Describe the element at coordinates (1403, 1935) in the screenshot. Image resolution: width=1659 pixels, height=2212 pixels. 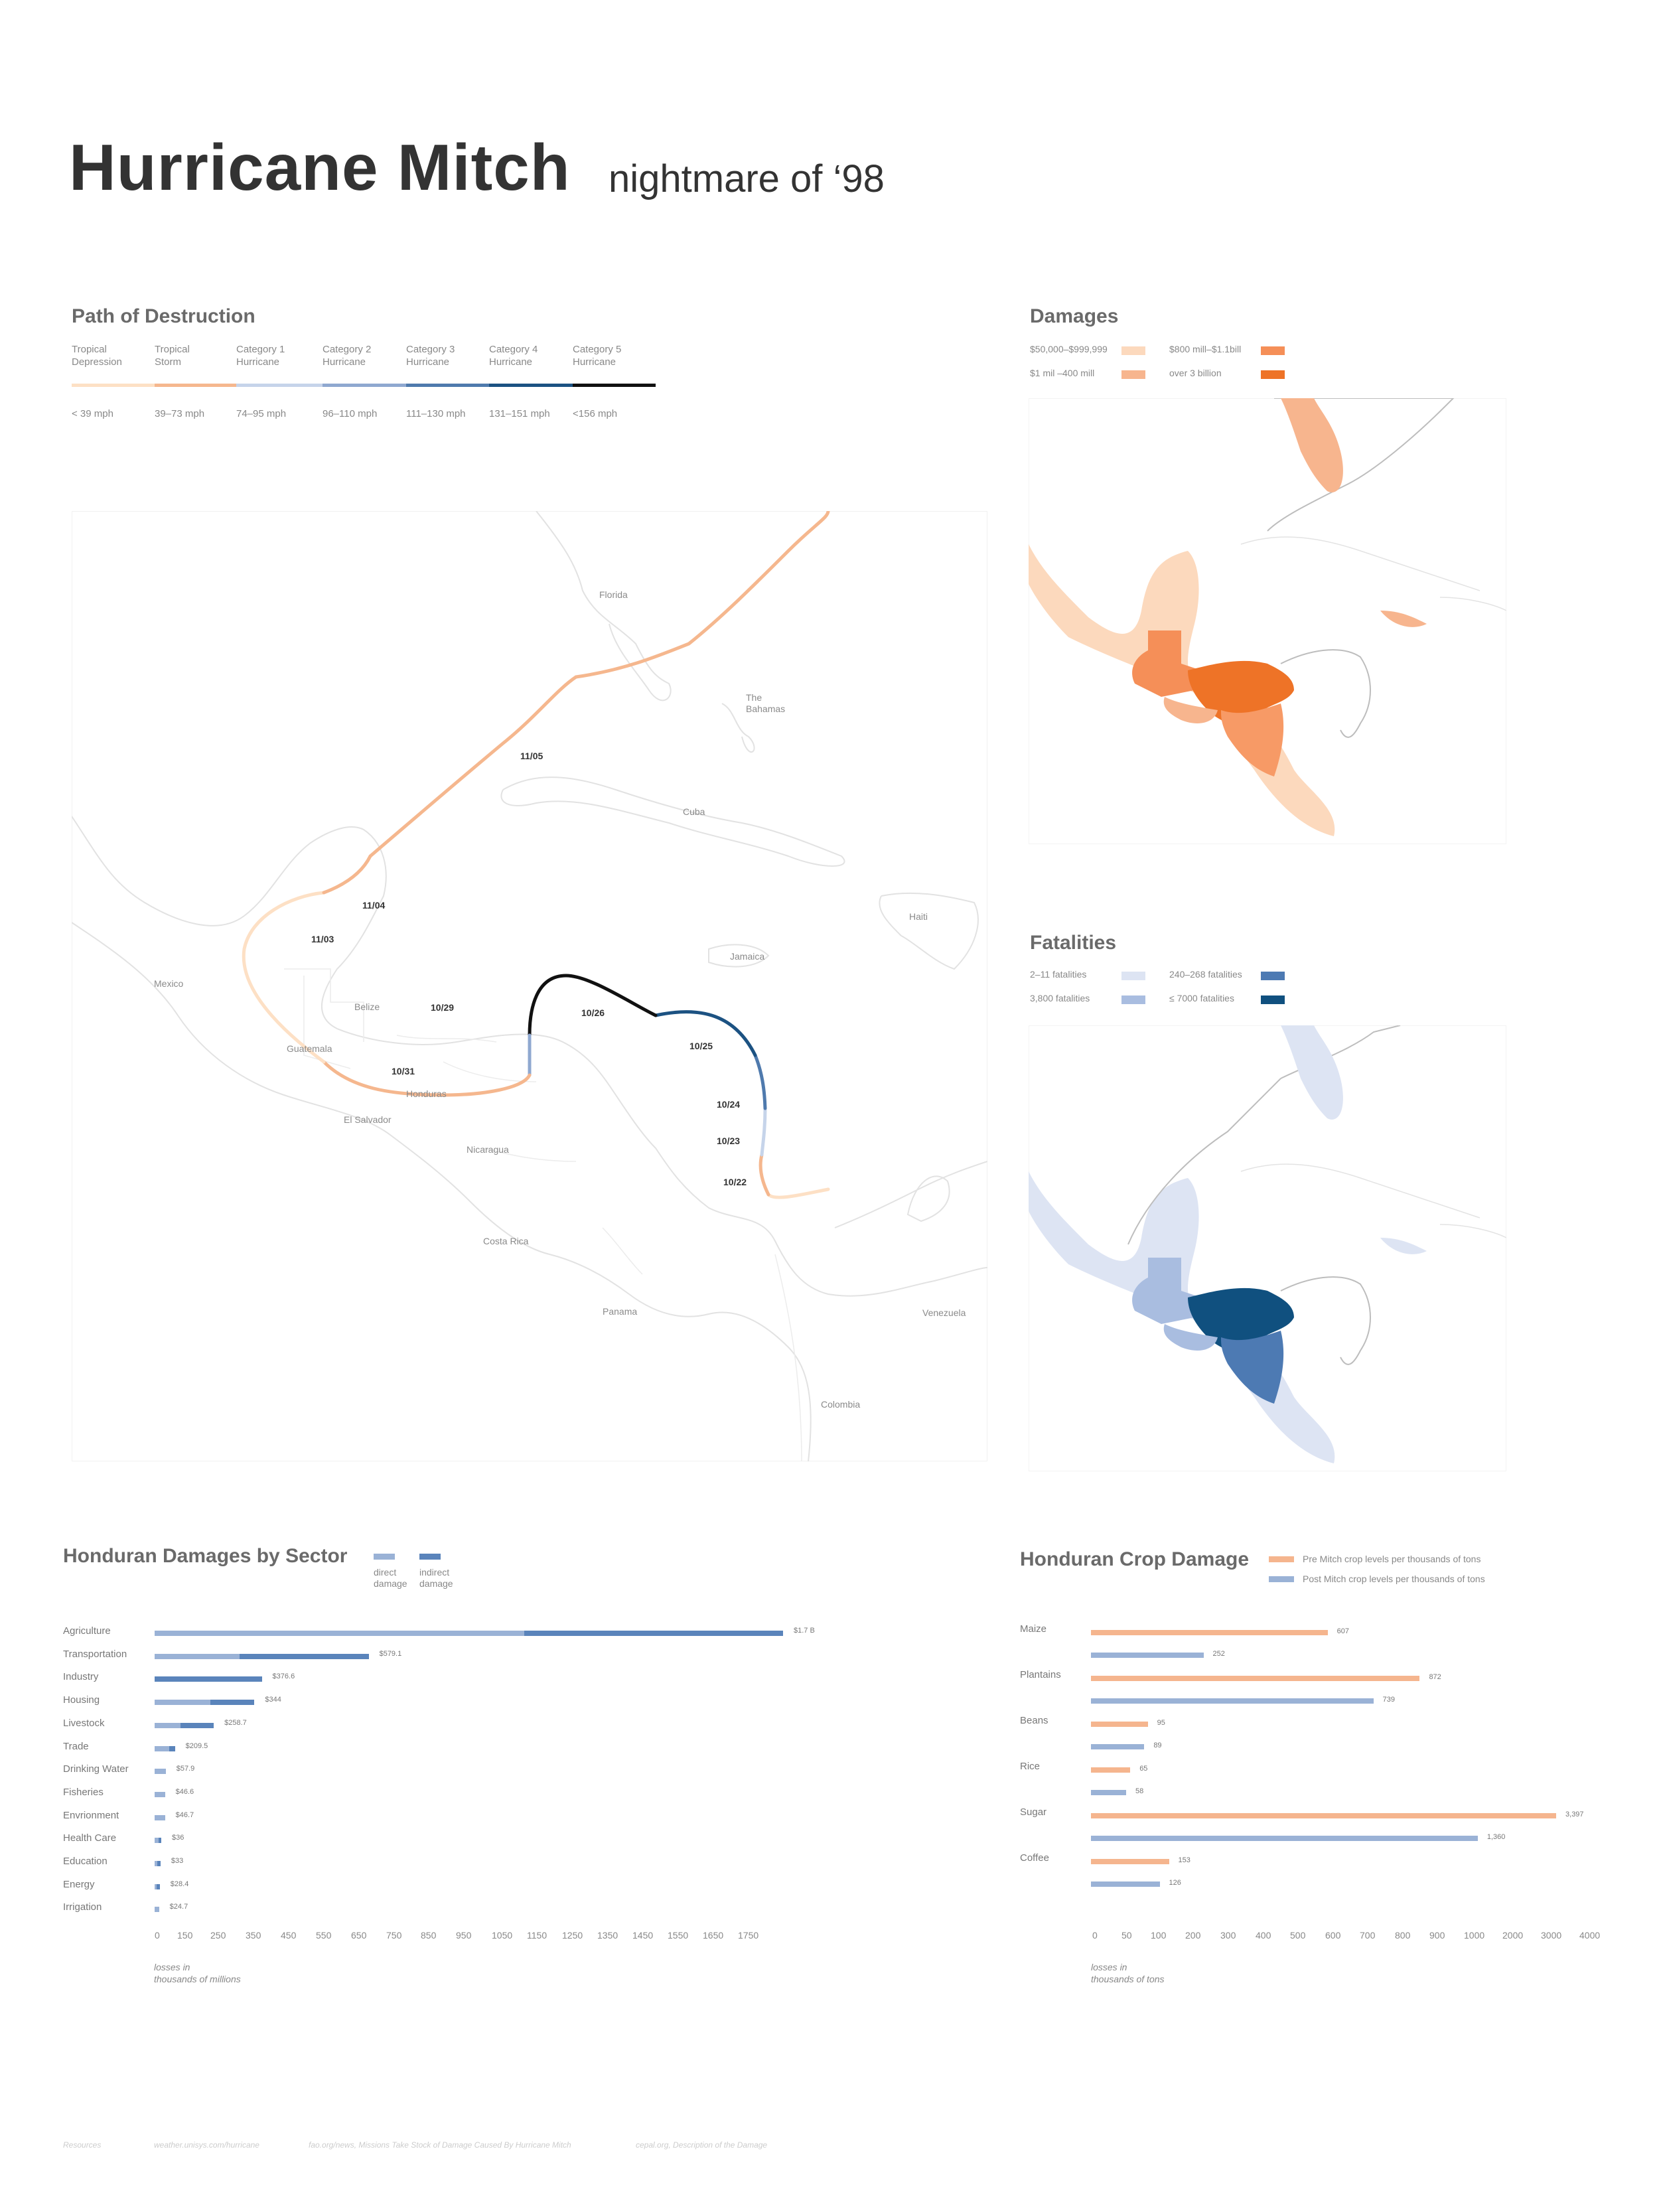
I see `crop-axis-tick: 800` at that location.